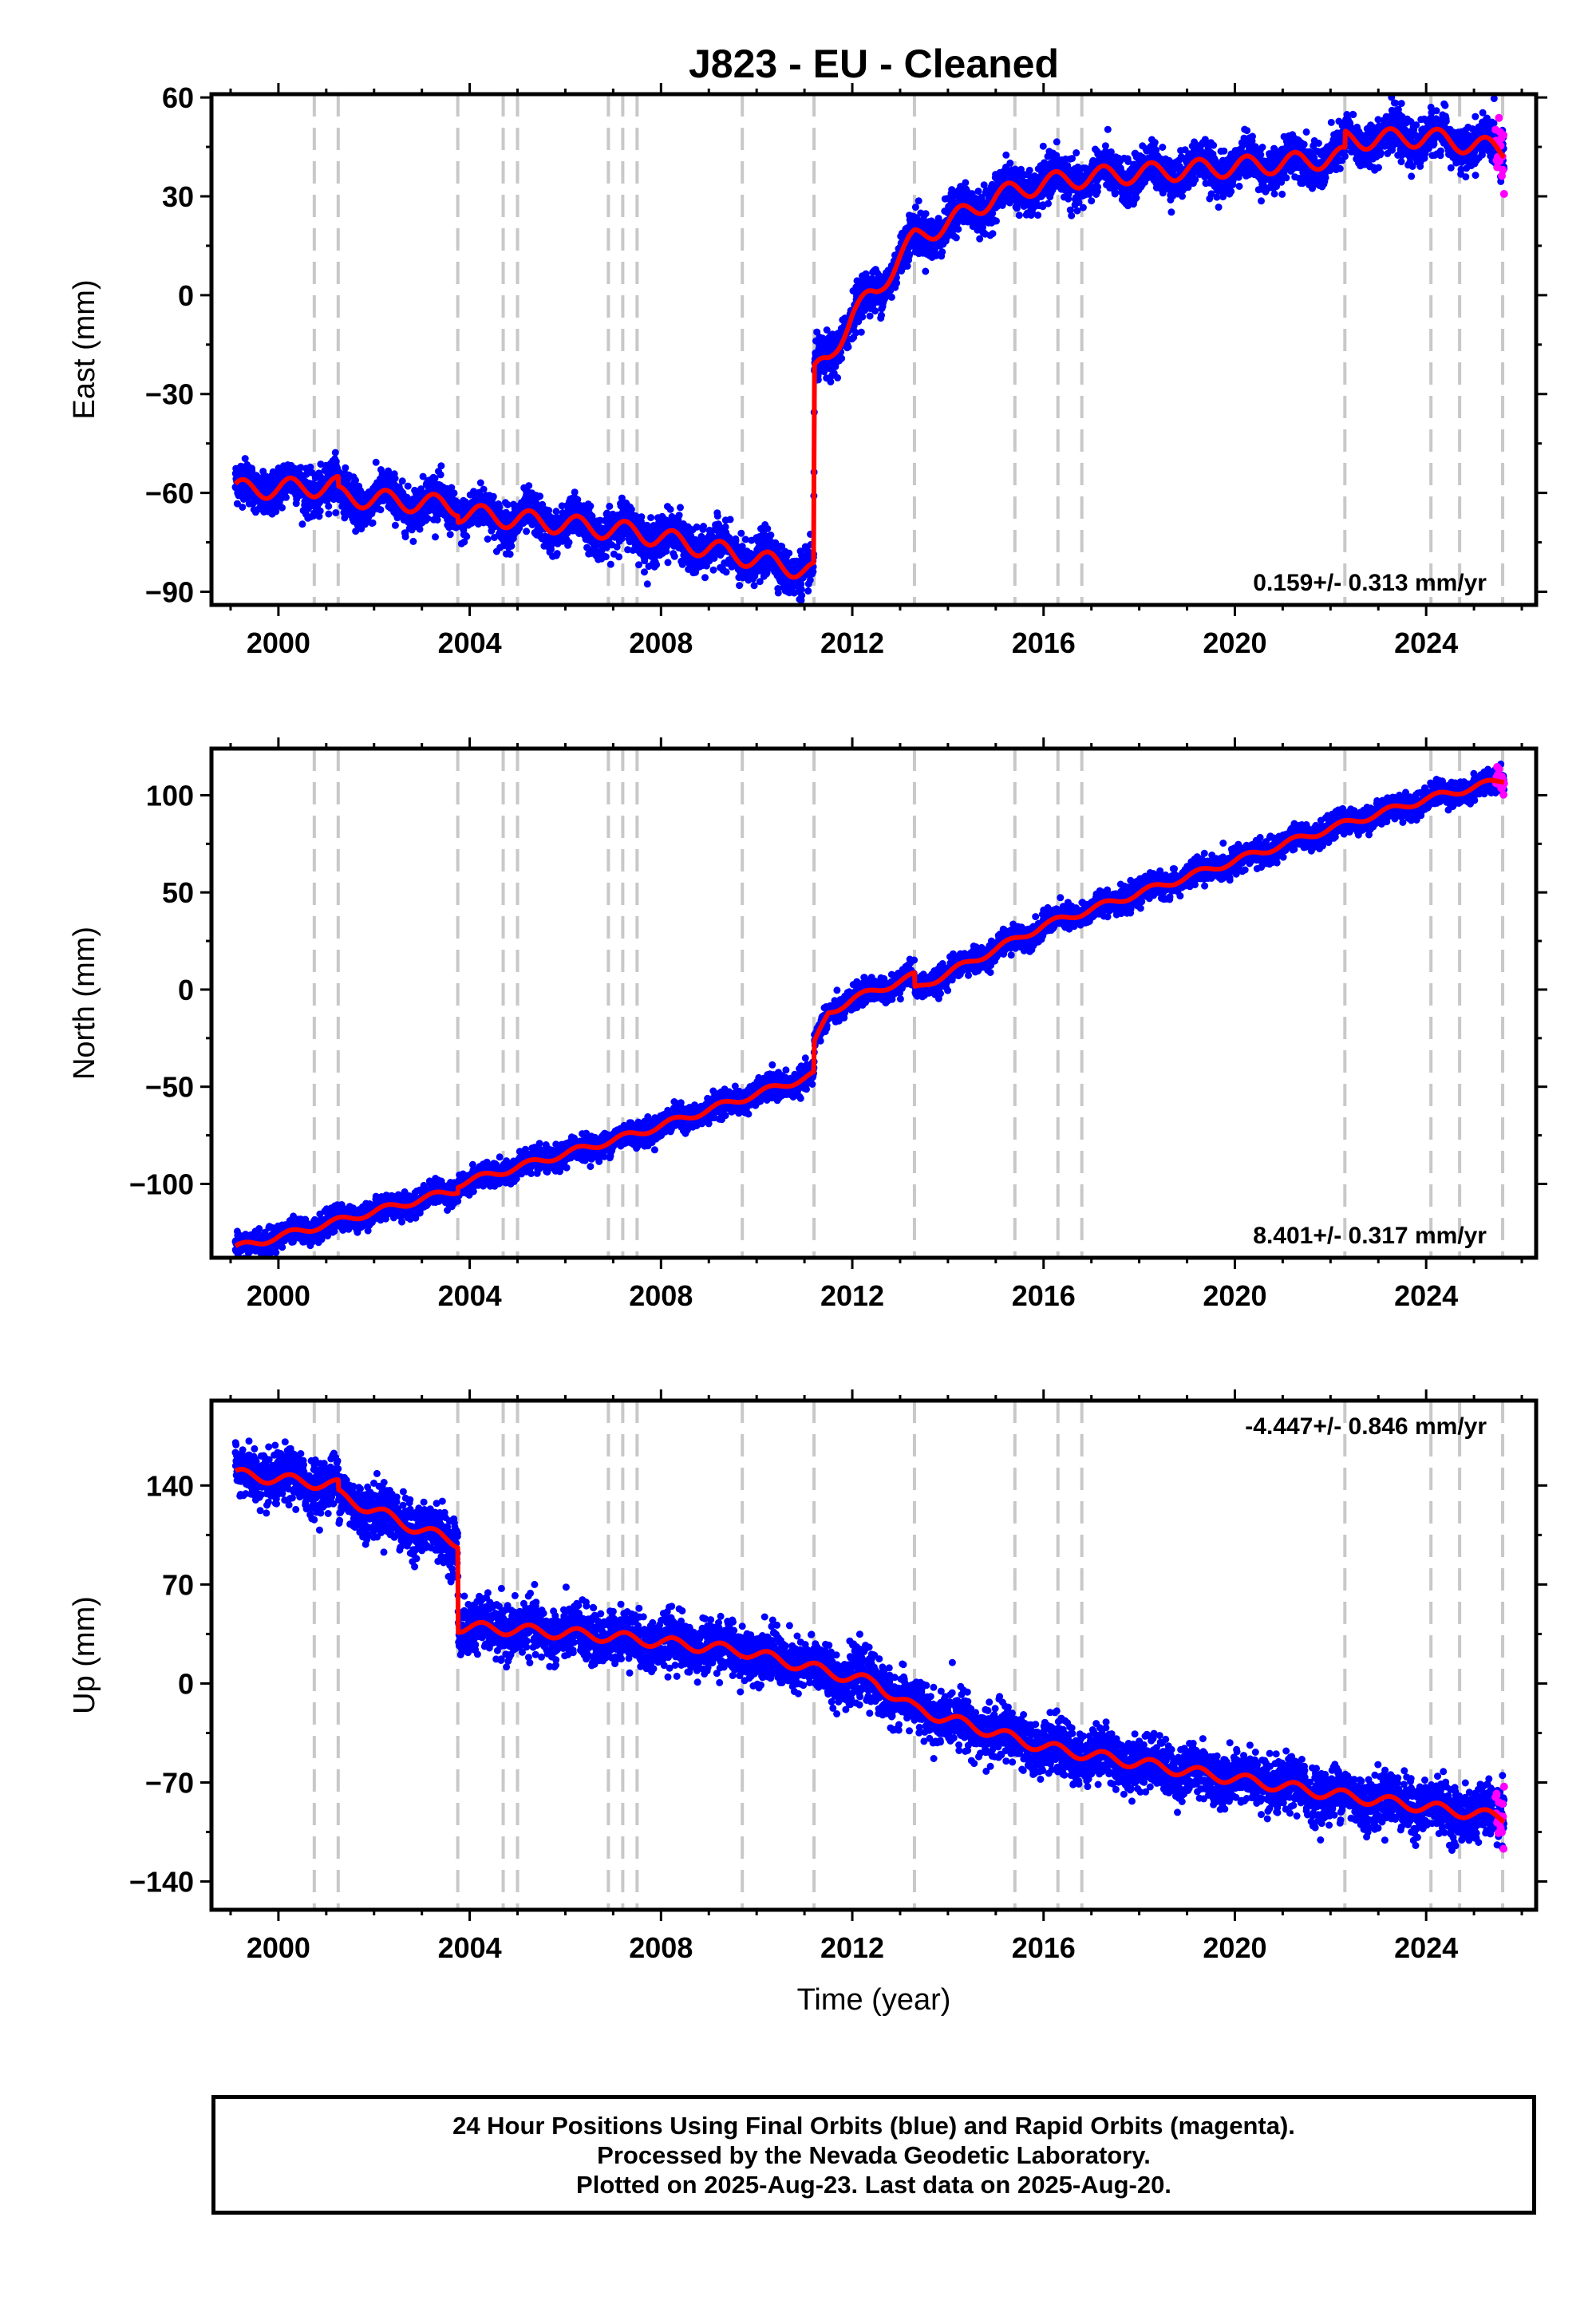 The width and height of the screenshot is (1596, 2316). What do you see at coordinates (874, 2000) in the screenshot?
I see `x-axis-label: Time (year)` at bounding box center [874, 2000].